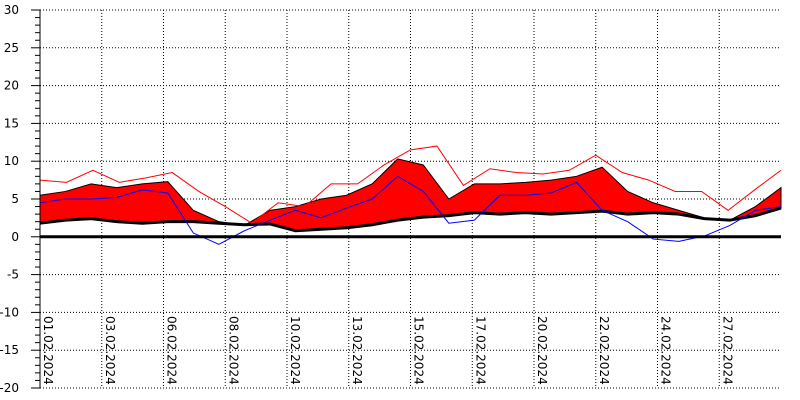  I want to click on x-tick-label: 03.02.2024, so click(110, 350).